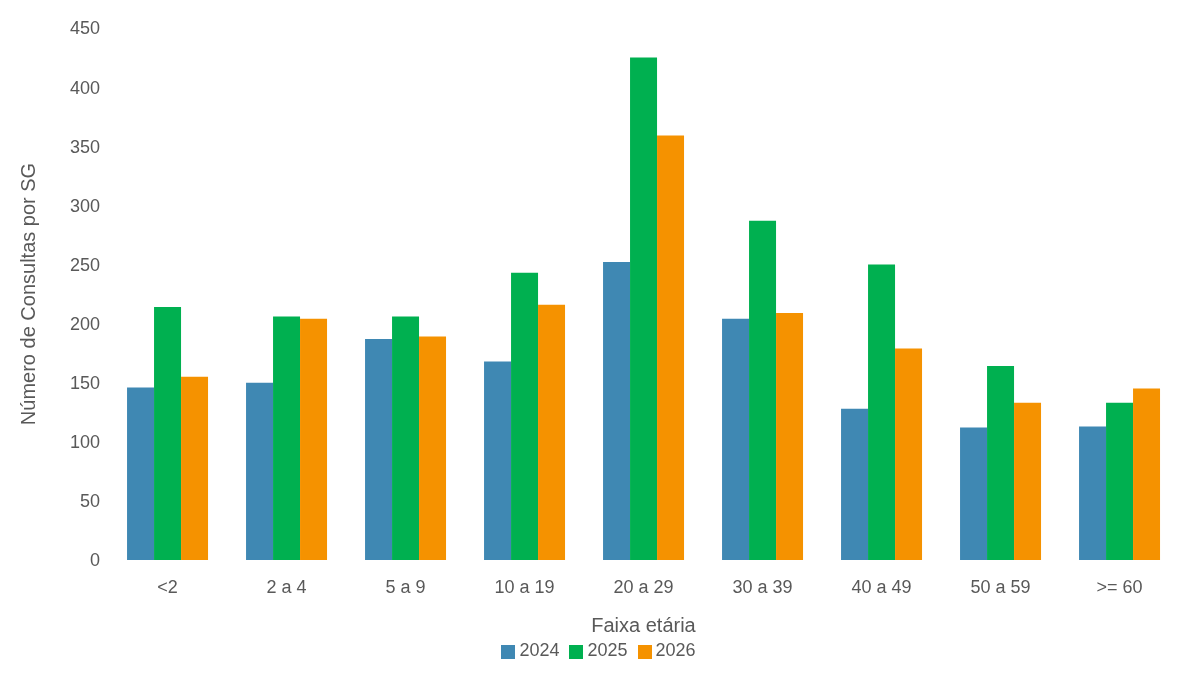  Describe the element at coordinates (84, 442) in the screenshot. I see `y-tick-label: 100` at that location.